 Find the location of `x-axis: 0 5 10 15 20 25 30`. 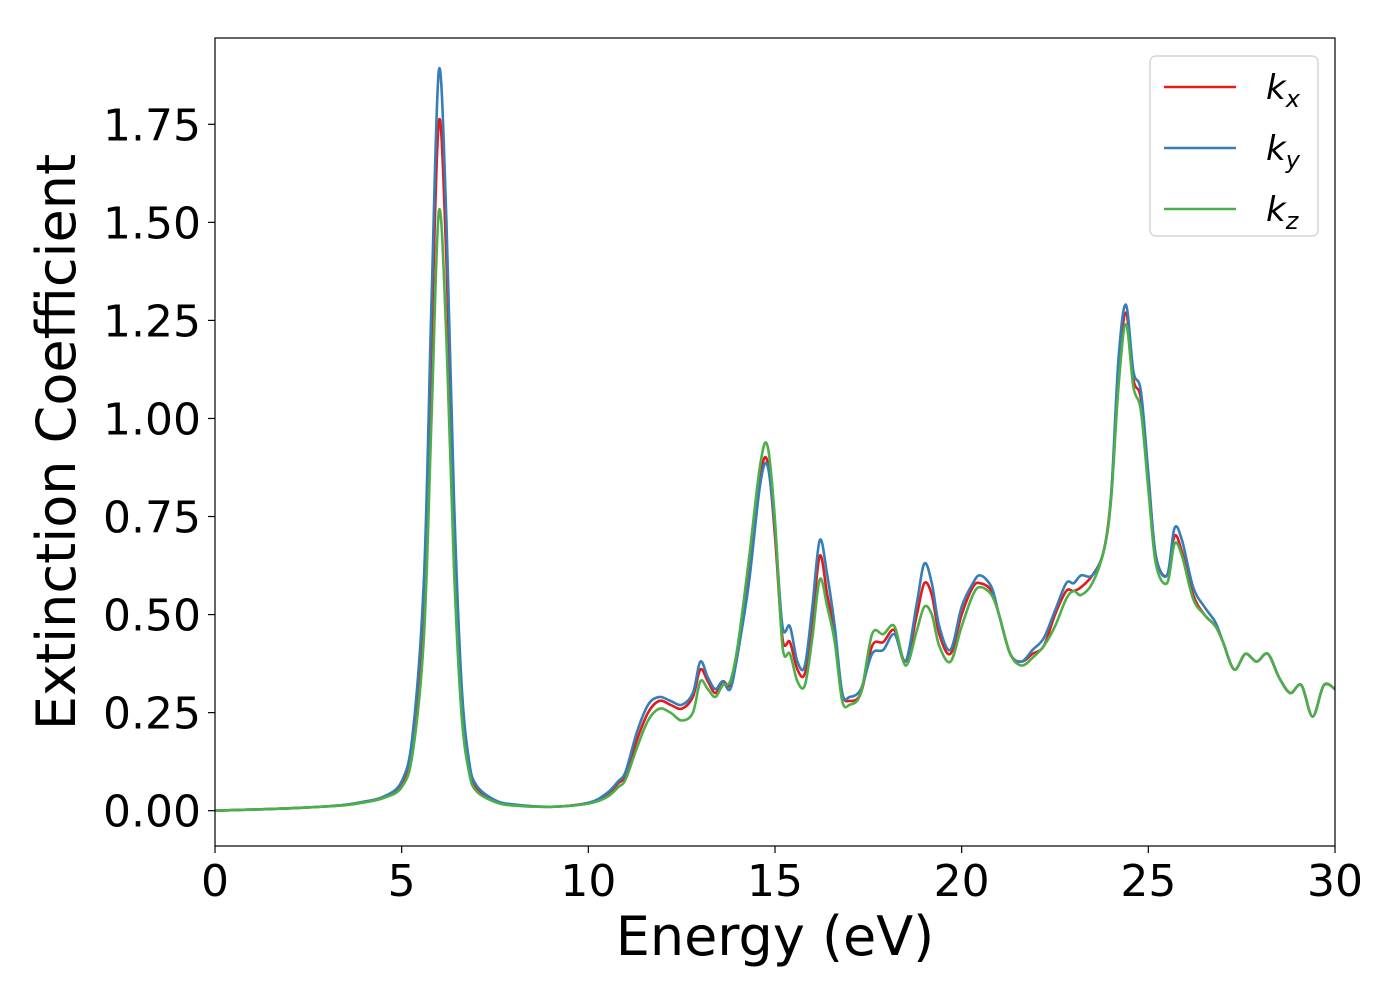

x-axis: 0 5 10 15 20 25 30 is located at coordinates (782, 876).